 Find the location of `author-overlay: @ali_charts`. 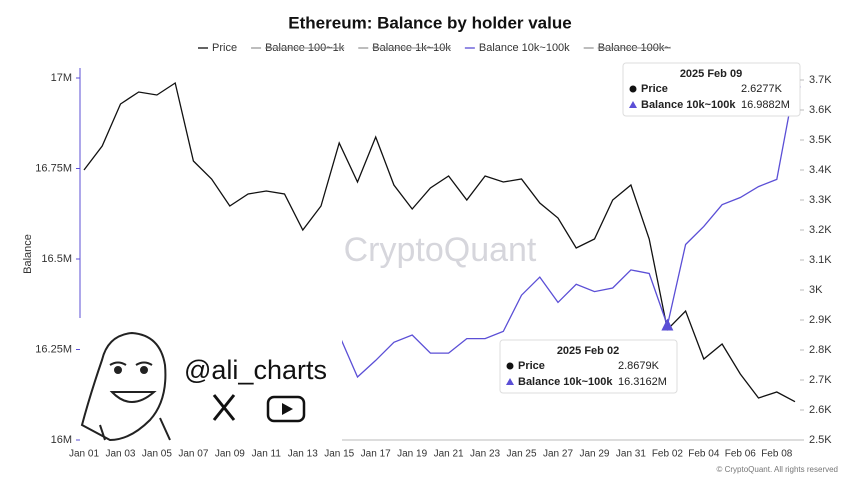

author-overlay: @ali_charts is located at coordinates (206, 380).